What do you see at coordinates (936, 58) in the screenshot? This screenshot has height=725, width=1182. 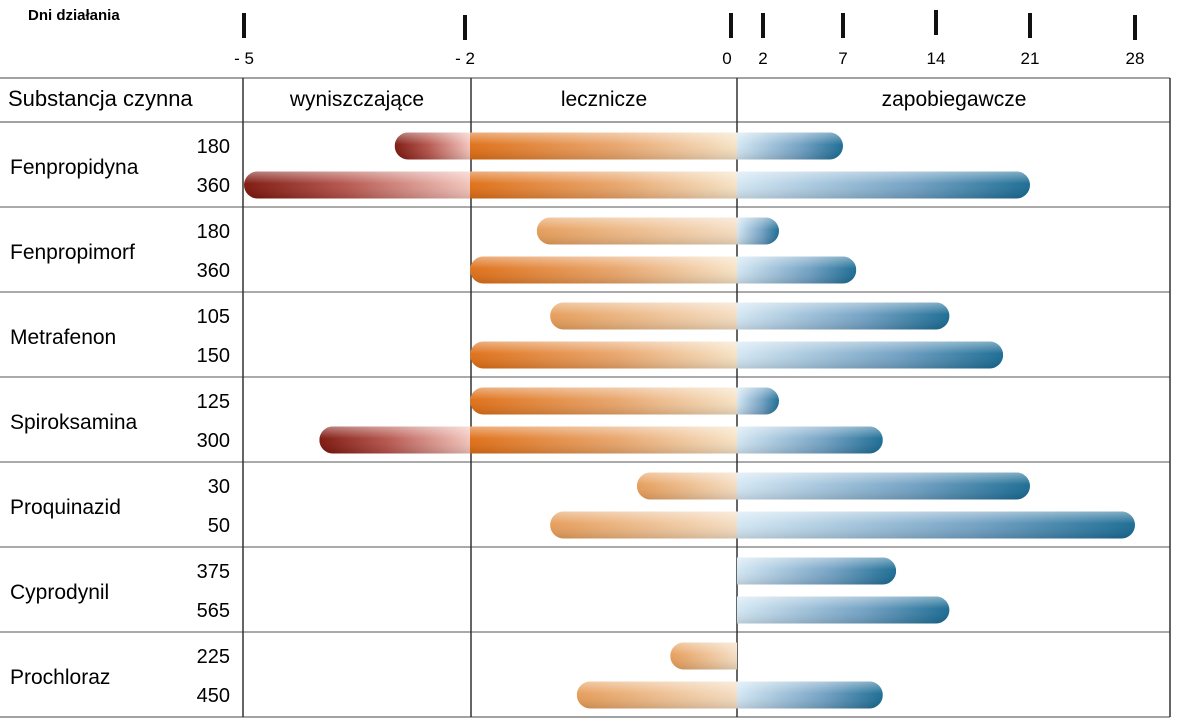 I see `axis-tick-label: 14` at bounding box center [936, 58].